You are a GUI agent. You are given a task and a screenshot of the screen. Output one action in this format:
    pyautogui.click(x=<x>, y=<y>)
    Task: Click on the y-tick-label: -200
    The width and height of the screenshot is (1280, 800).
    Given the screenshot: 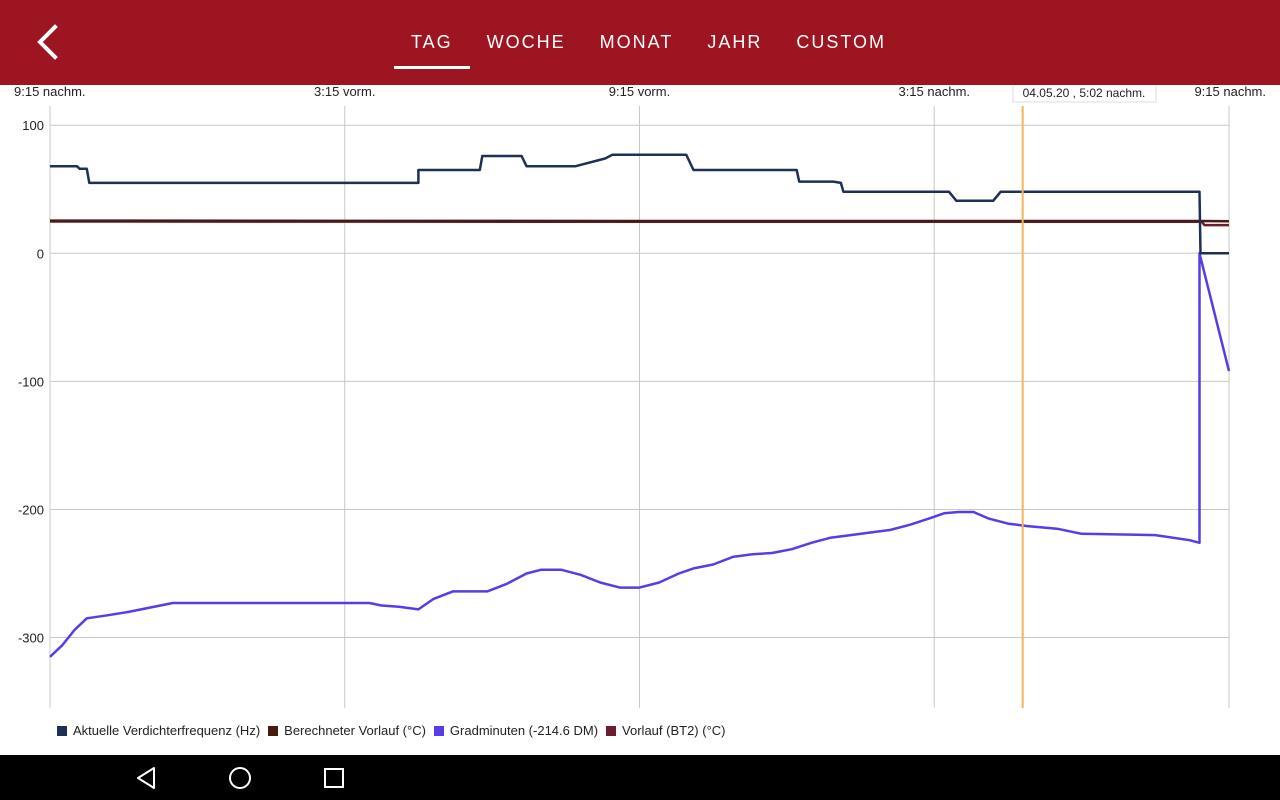 What is the action you would take?
    pyautogui.click(x=31, y=509)
    